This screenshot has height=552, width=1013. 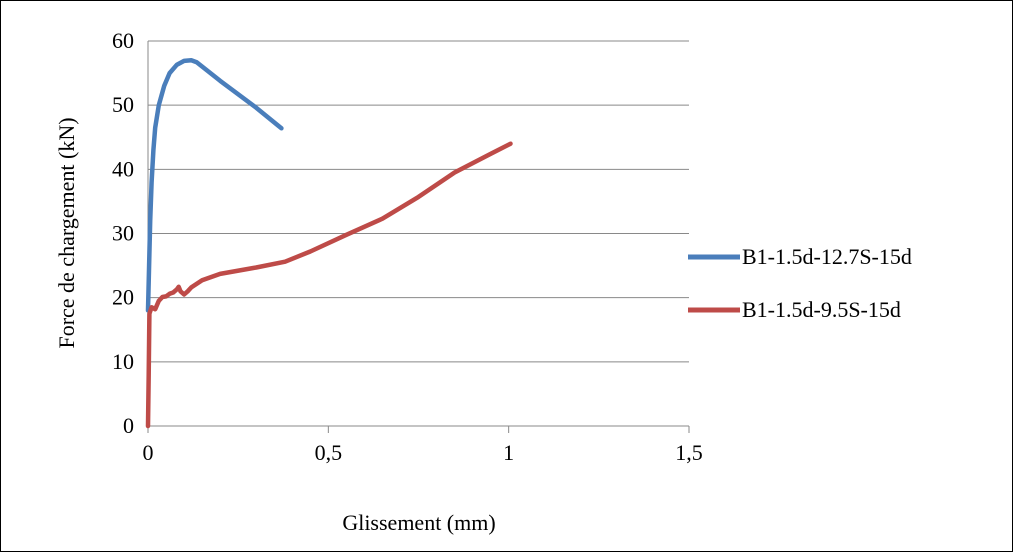 I want to click on x-tick-label: 1, so click(x=508, y=452).